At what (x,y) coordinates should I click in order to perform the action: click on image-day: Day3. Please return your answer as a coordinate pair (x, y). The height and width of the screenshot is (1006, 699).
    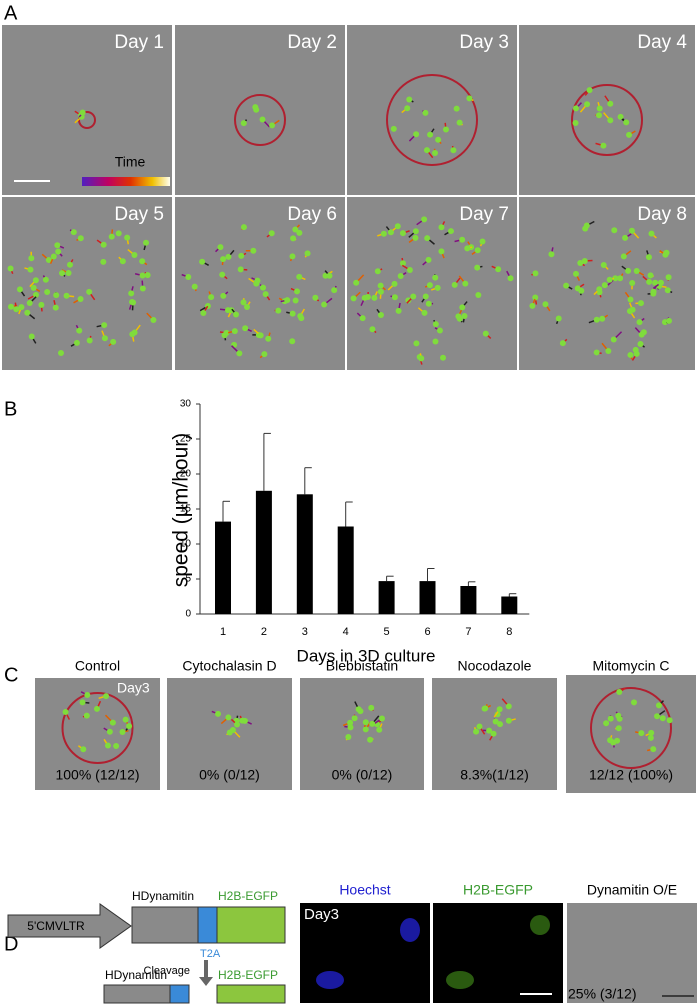
    Looking at the image, I should click on (133, 688).